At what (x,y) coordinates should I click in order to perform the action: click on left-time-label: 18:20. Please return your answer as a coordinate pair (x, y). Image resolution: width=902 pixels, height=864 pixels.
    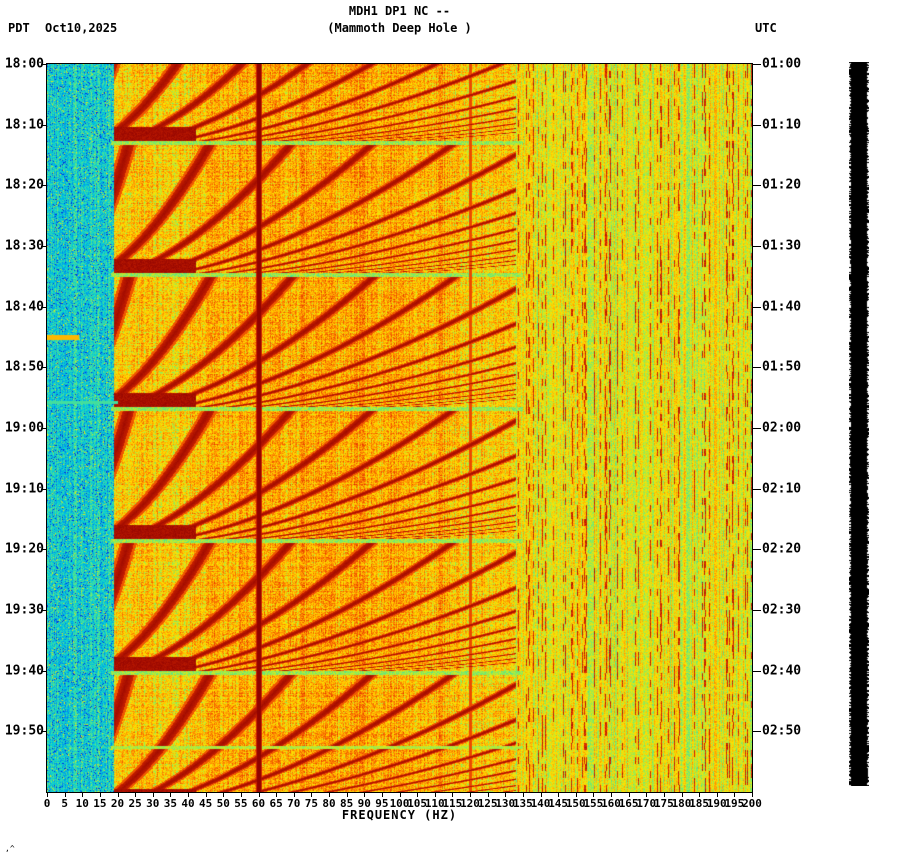
    Looking at the image, I should click on (24, 185).